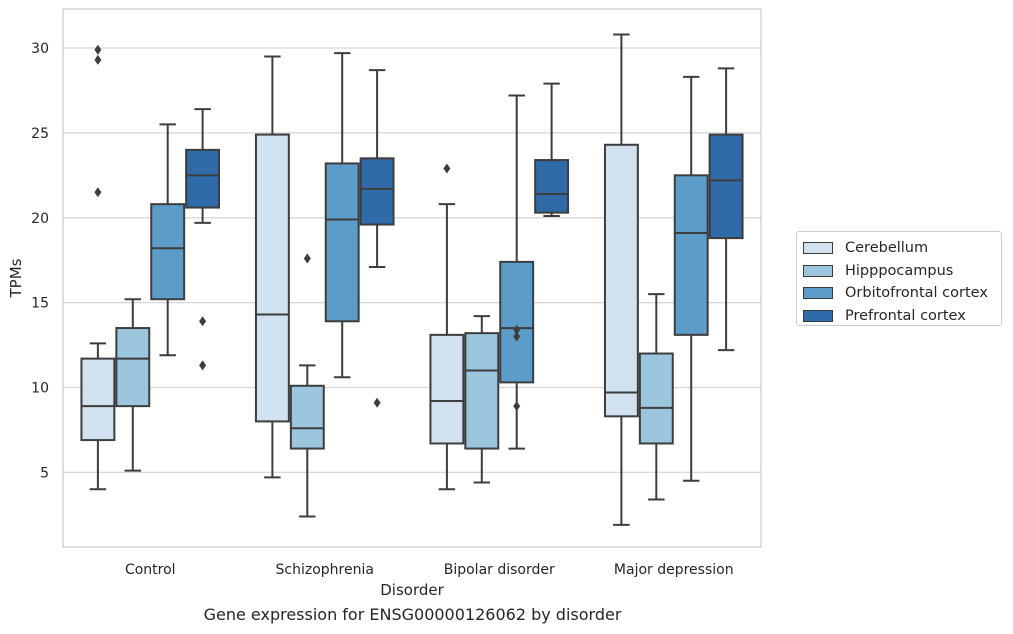  What do you see at coordinates (325, 570) in the screenshot?
I see `x-tick-label: Schizophrenia` at bounding box center [325, 570].